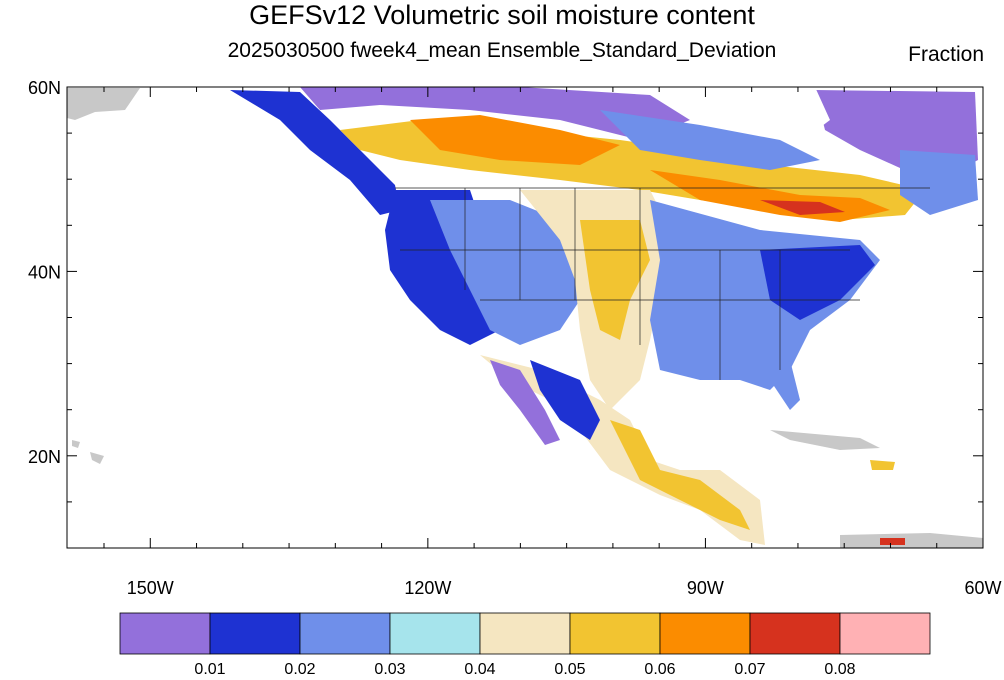  What do you see at coordinates (479, 669) in the screenshot?
I see `colorbar-label: 0.04` at bounding box center [479, 669].